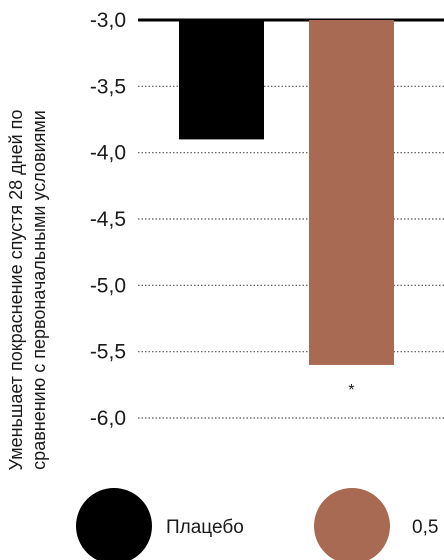 Image resolution: width=444 pixels, height=560 pixels. What do you see at coordinates (108, 86) in the screenshot?
I see `y-tick-label: -3,5` at bounding box center [108, 86].